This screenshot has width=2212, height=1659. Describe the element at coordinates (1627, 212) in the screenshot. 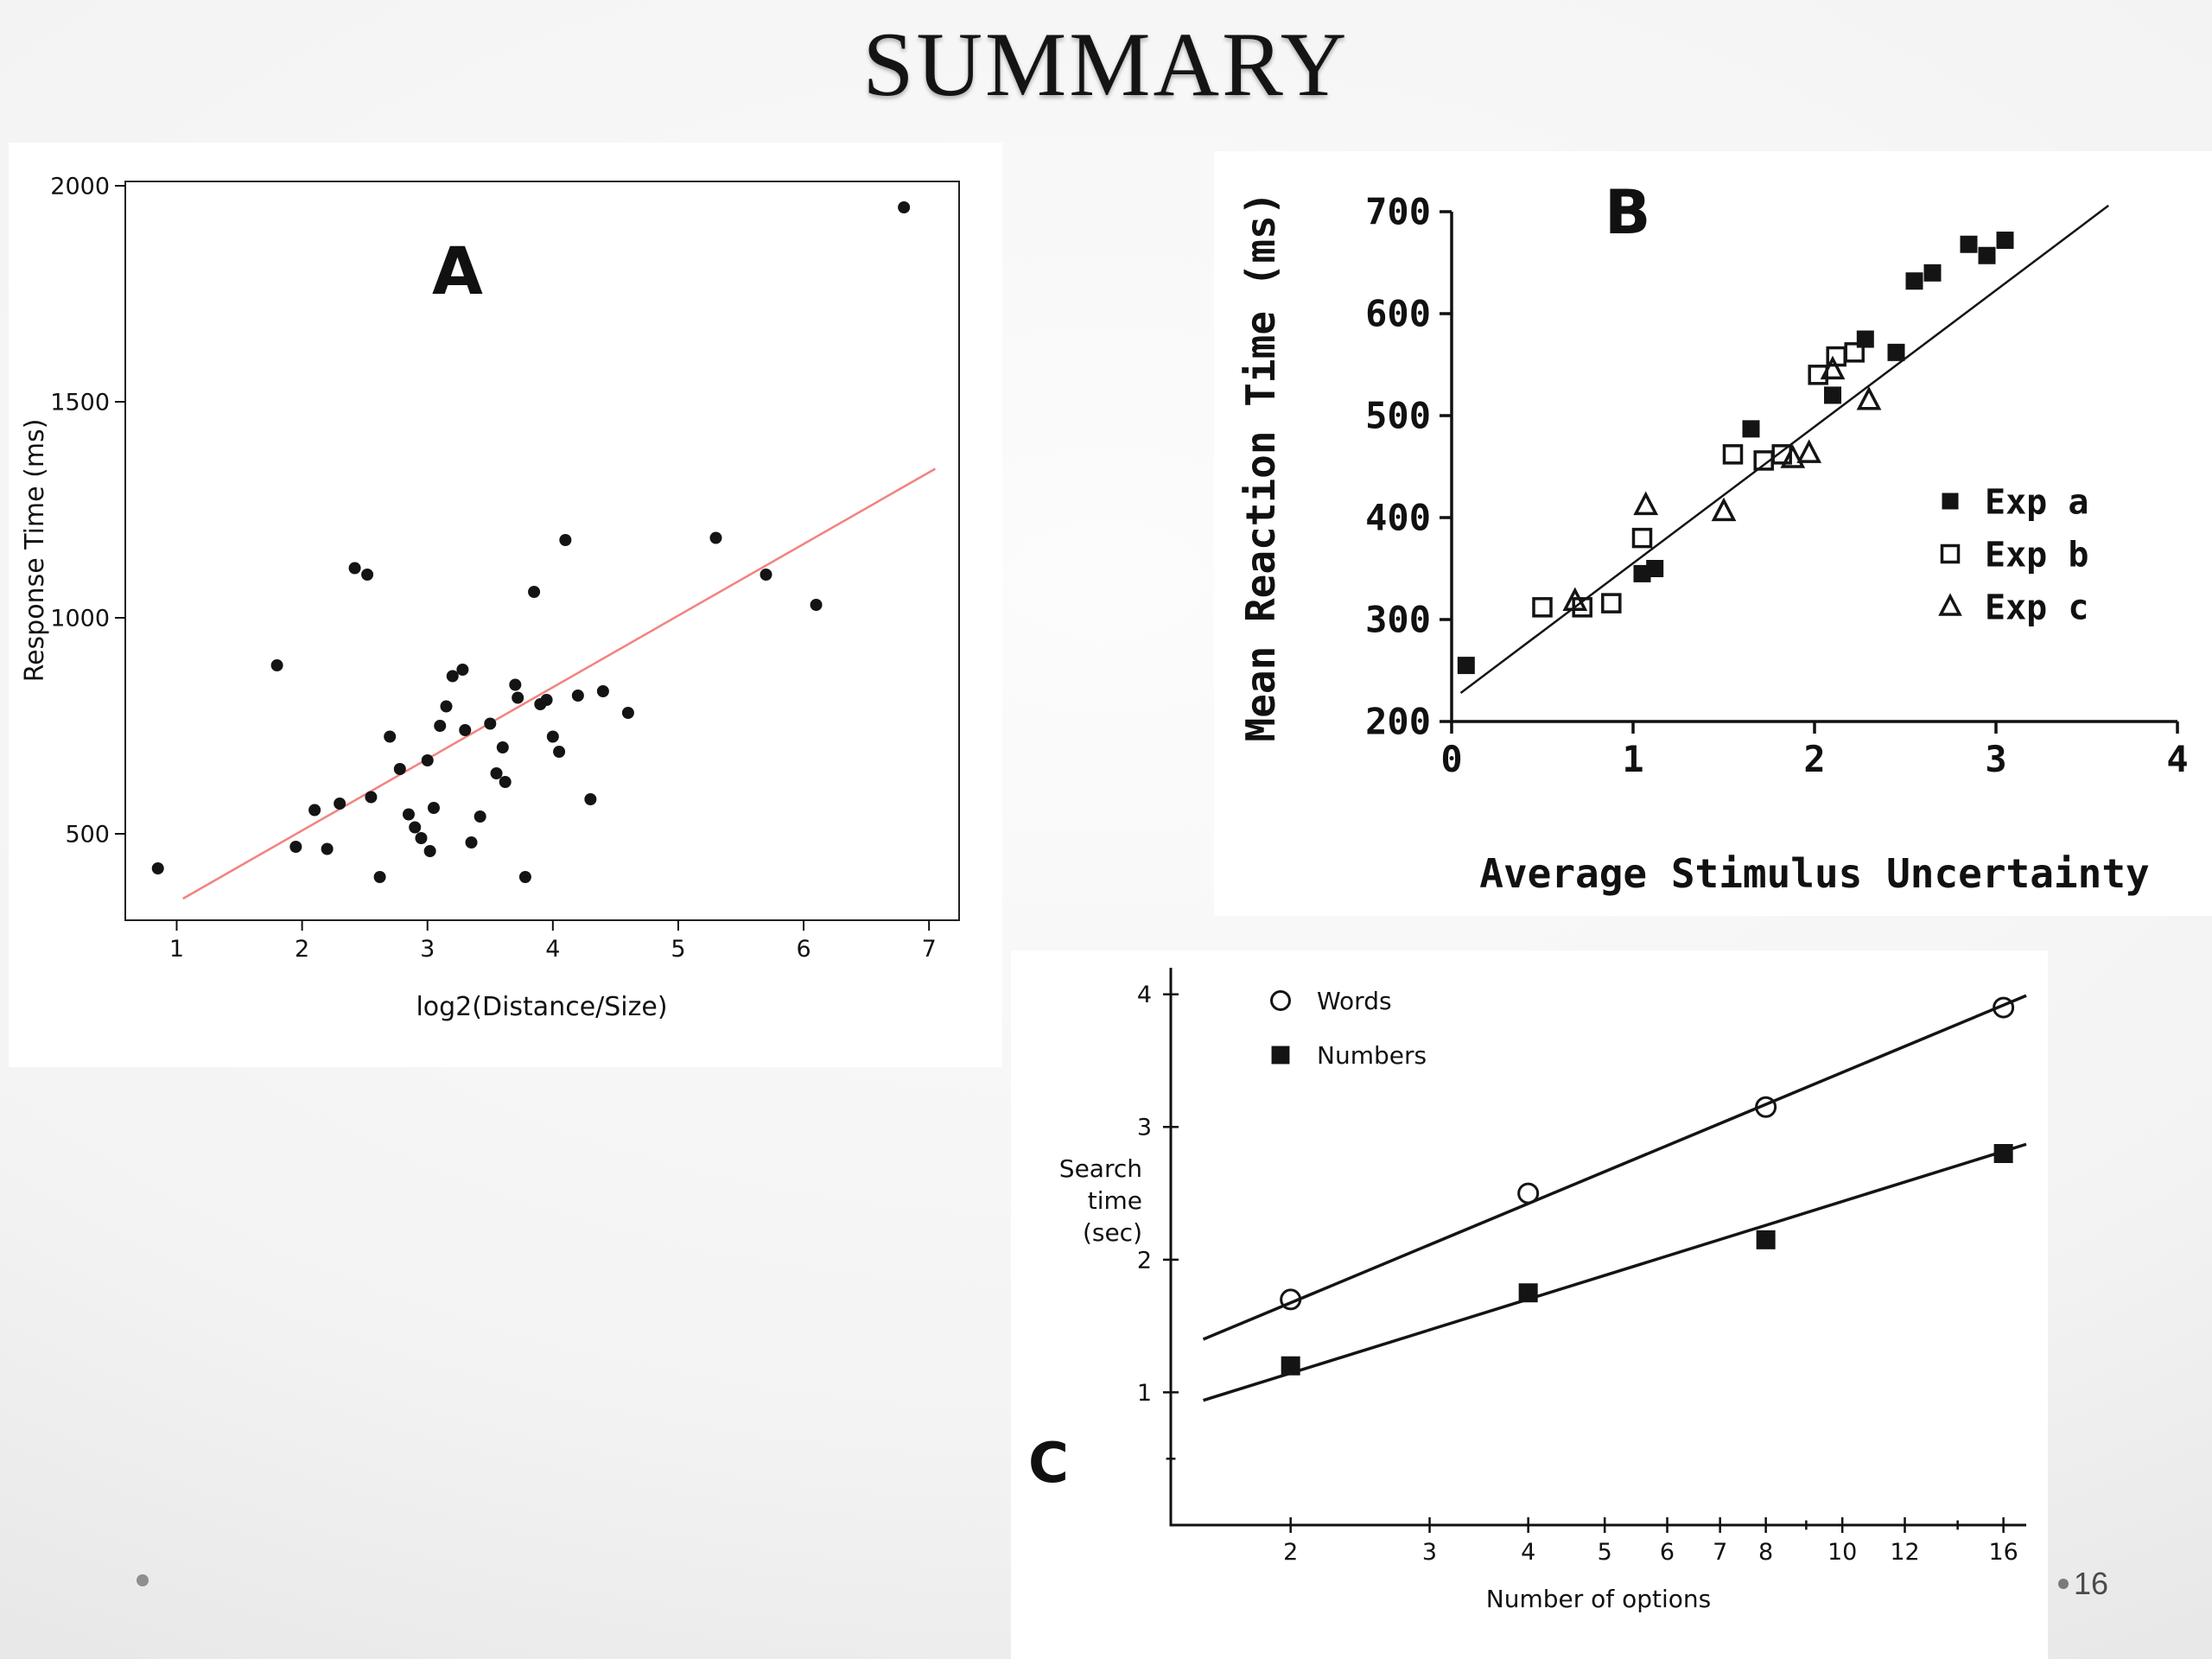

I see `svg-text: B` at that location.